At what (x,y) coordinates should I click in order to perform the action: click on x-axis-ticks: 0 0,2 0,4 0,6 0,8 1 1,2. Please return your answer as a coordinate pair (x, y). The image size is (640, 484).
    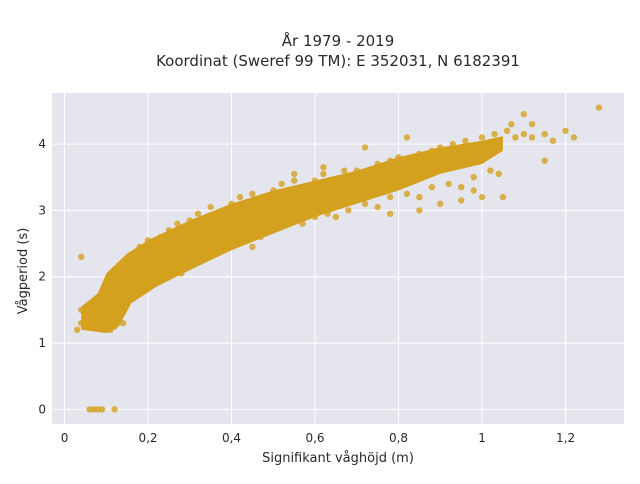
    Looking at the image, I should click on (318, 438).